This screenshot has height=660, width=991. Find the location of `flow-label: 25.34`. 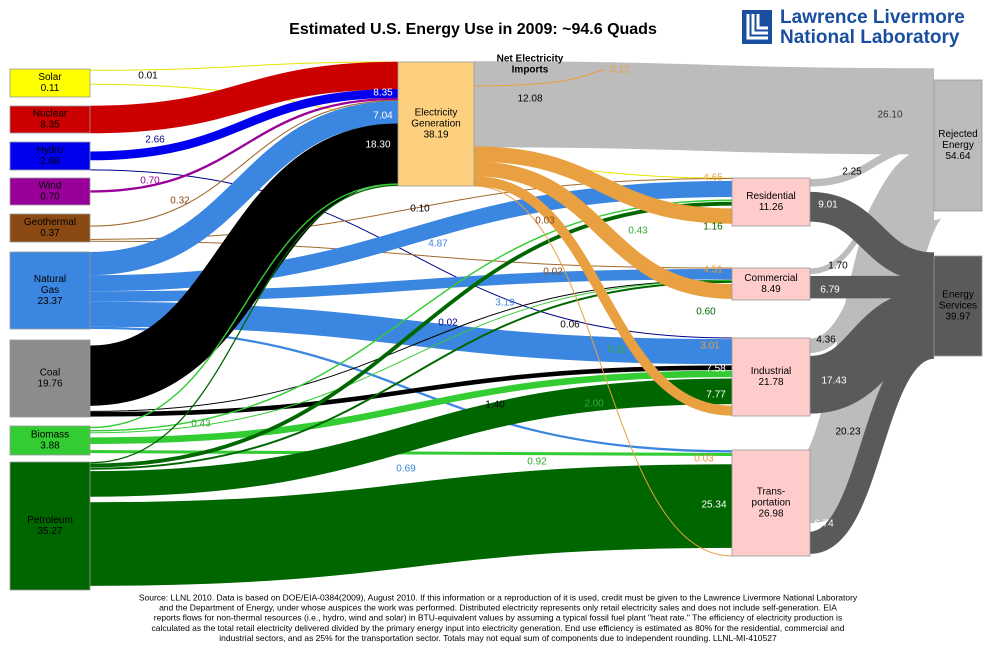

flow-label: 25.34 is located at coordinates (713, 505).